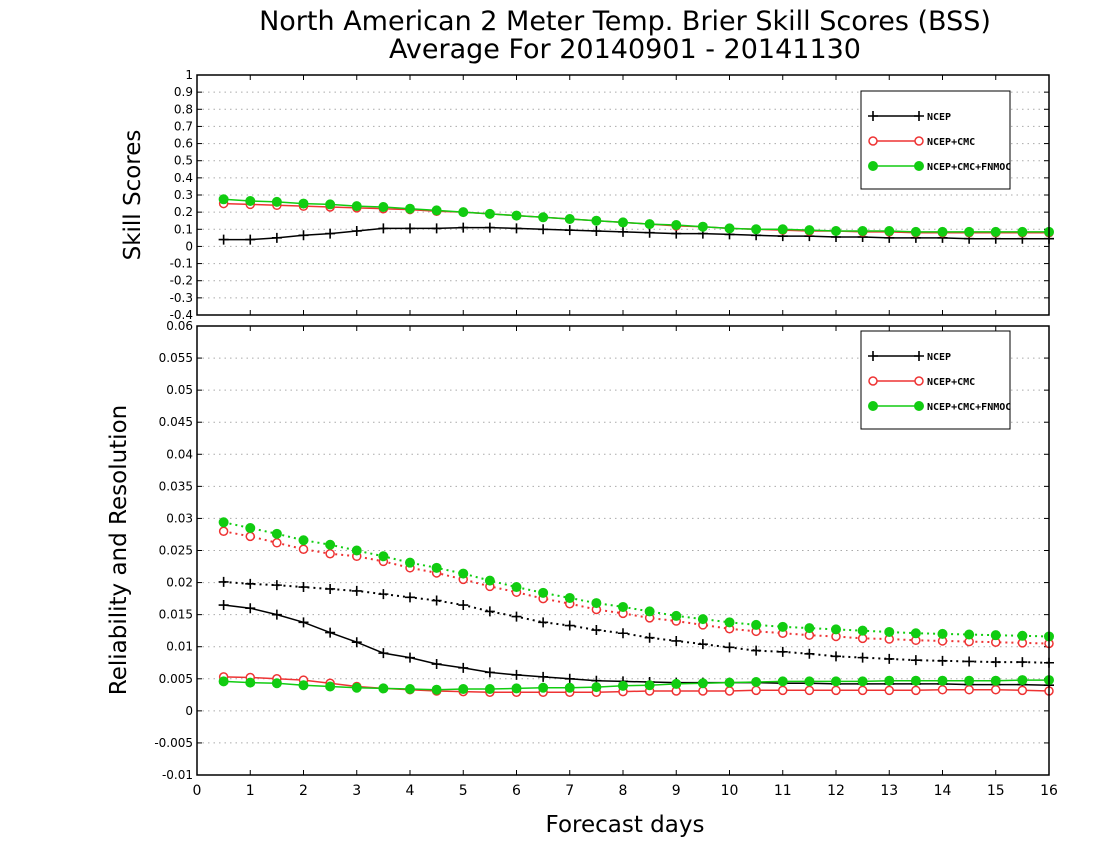 The width and height of the screenshot is (1100, 850). What do you see at coordinates (133, 195) in the screenshot?
I see `top-y-axis-label: Skill Scores` at bounding box center [133, 195].